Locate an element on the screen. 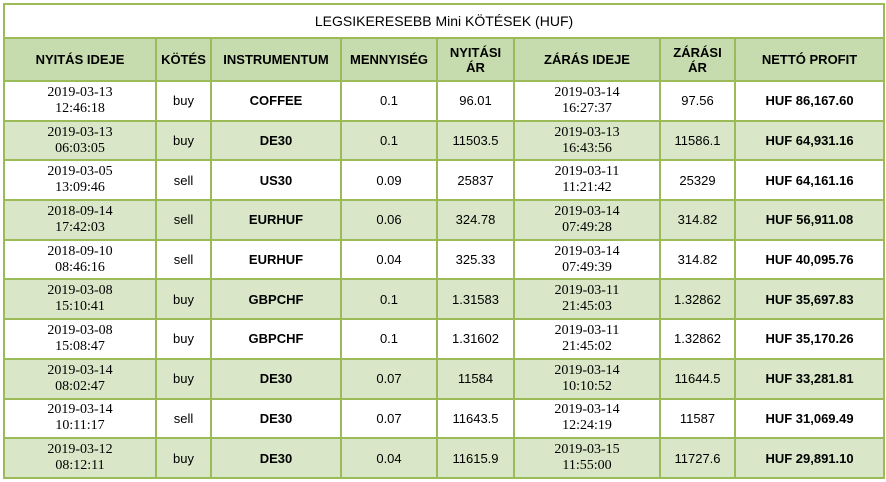 Image resolution: width=886 pixels, height=482 pixels. table-cell: 0.04 is located at coordinates (389, 259).